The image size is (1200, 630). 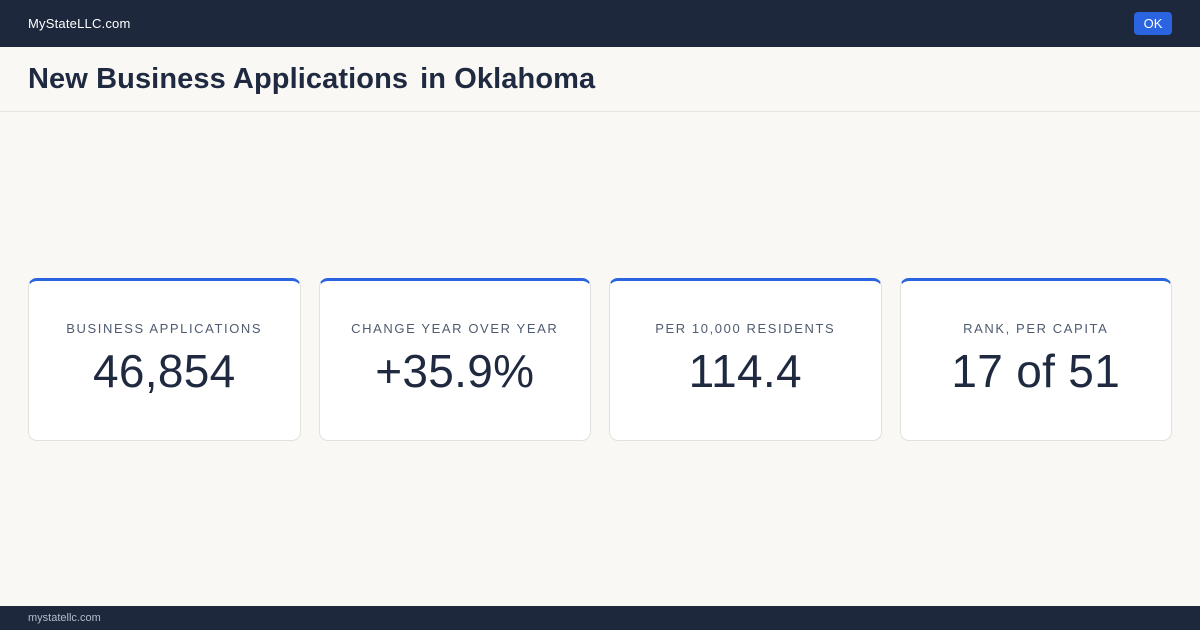 I want to click on stat-card-per-10000-residents: PER 10,000 RESIDENTS 114.4, so click(x=745, y=359).